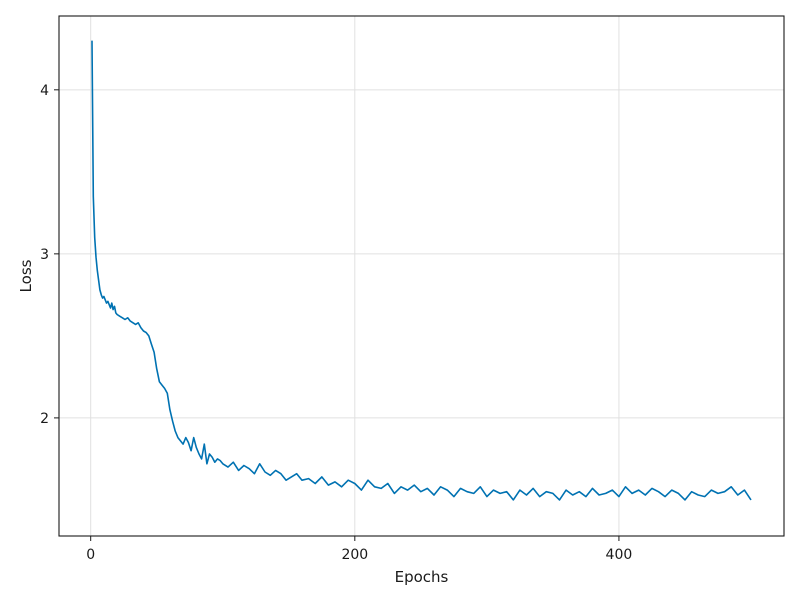 This screenshot has width=800, height=600. Describe the element at coordinates (422, 577) in the screenshot. I see `x-axis-label: Epochs` at that location.